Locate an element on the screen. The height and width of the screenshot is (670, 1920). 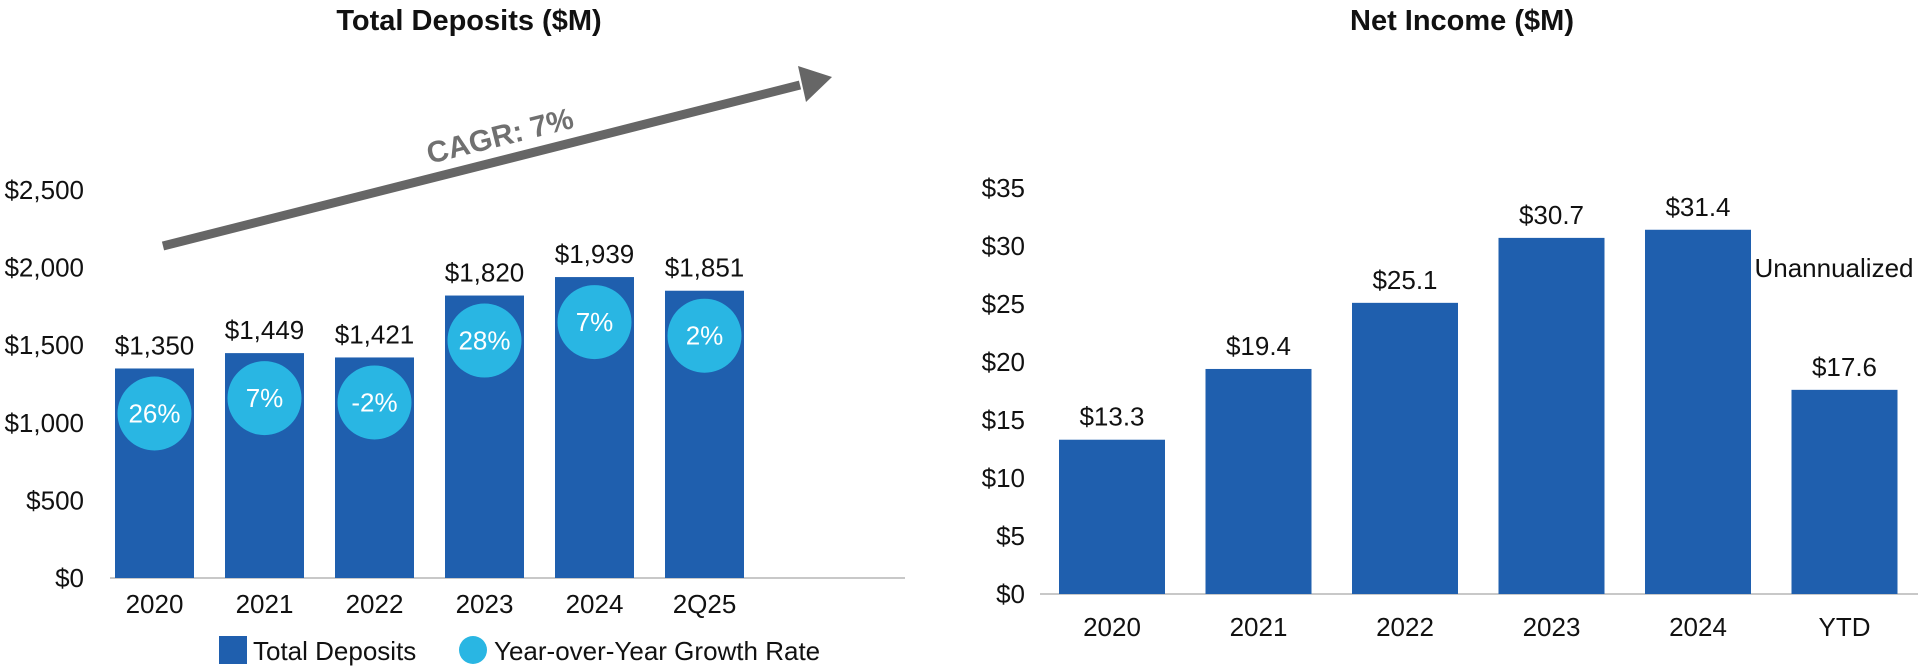
deposits-growth-label: 26% is located at coordinates (154, 413).